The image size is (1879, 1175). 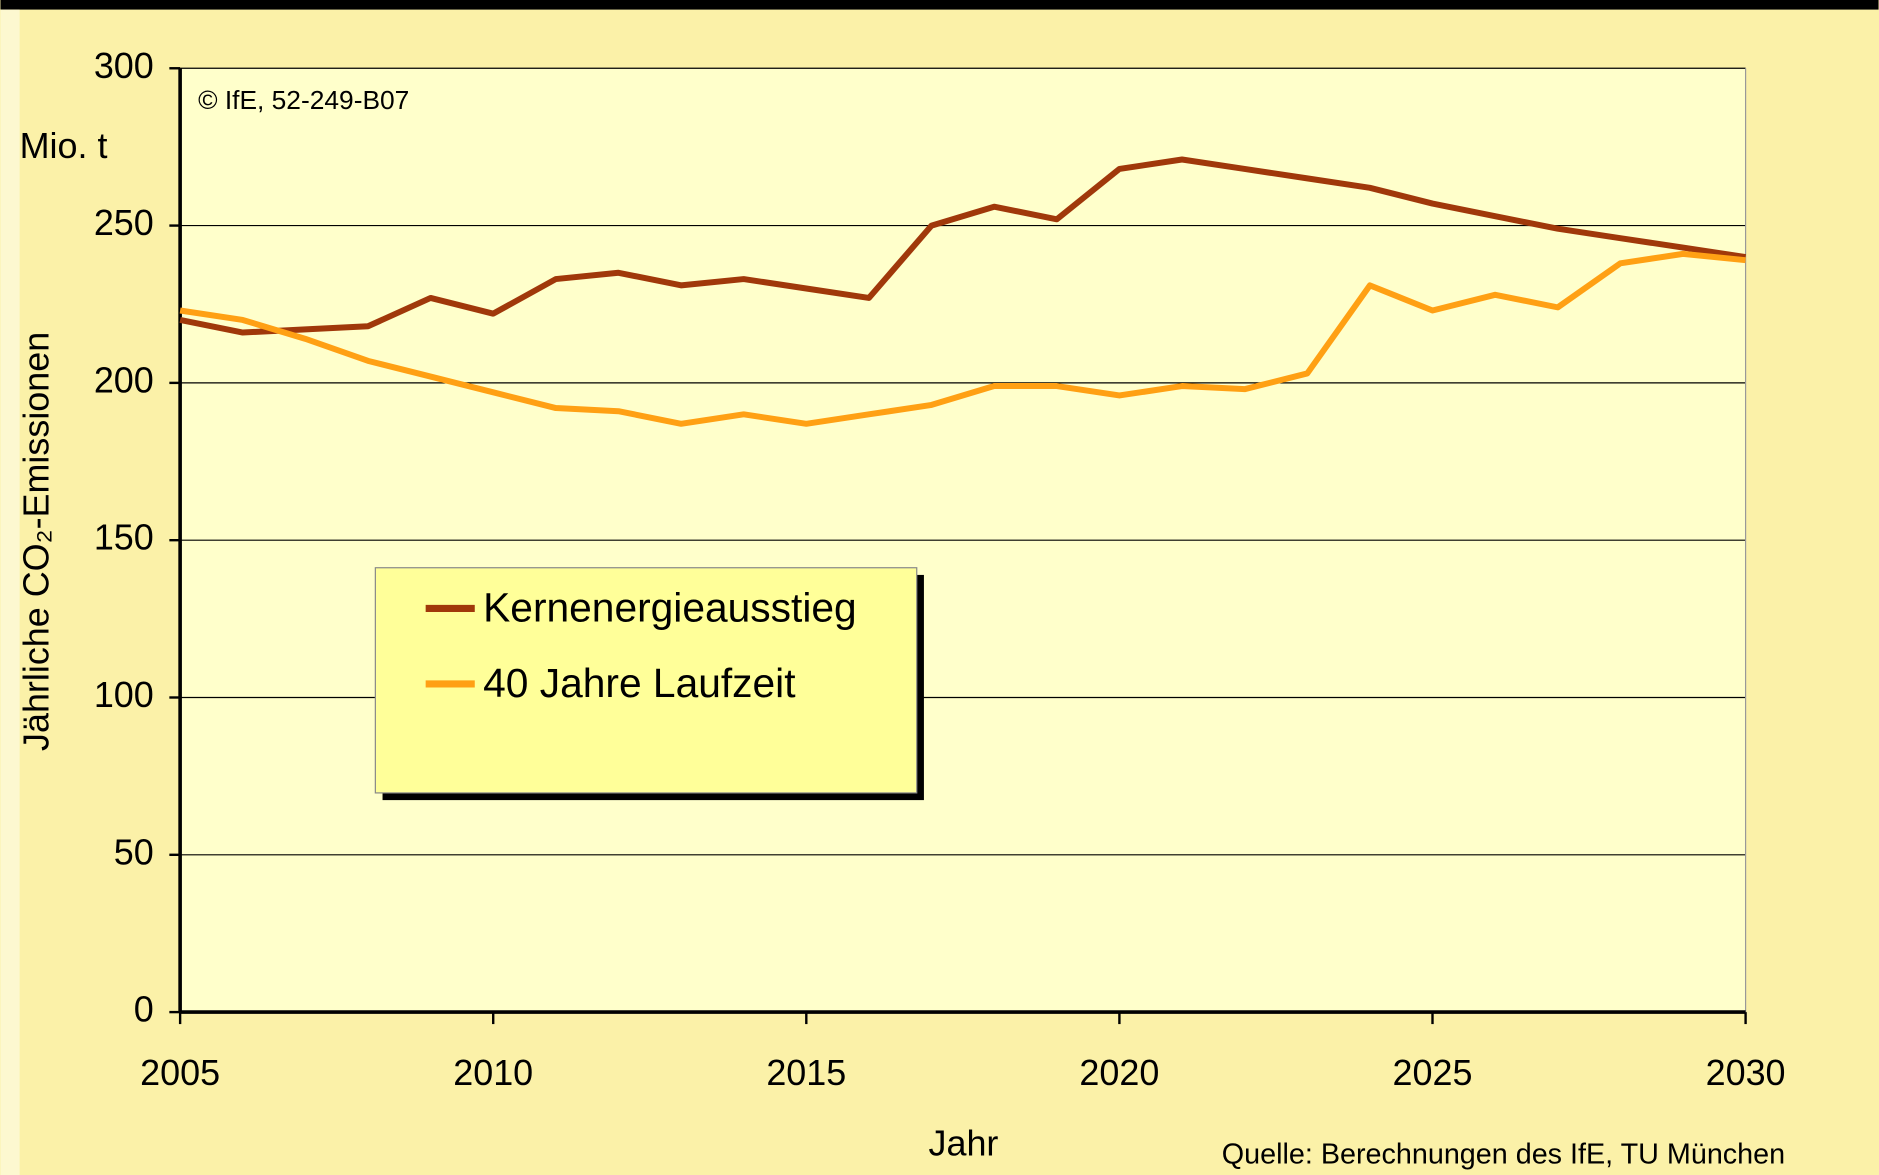 What do you see at coordinates (1503, 1154) in the screenshot?
I see `source: Quelle: Berechnungen des IfE, TU München` at bounding box center [1503, 1154].